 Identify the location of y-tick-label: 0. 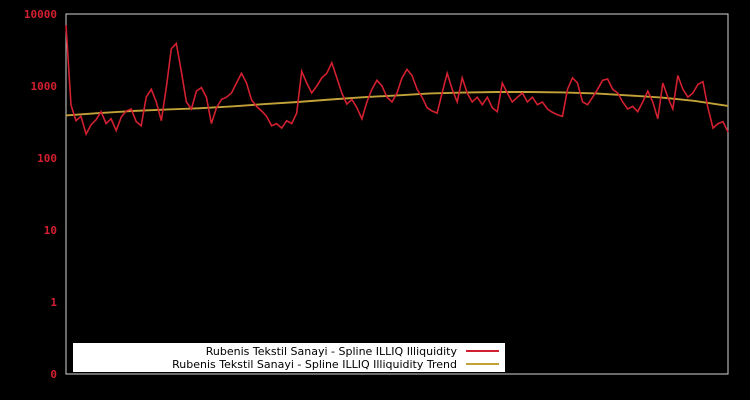
(53, 374).